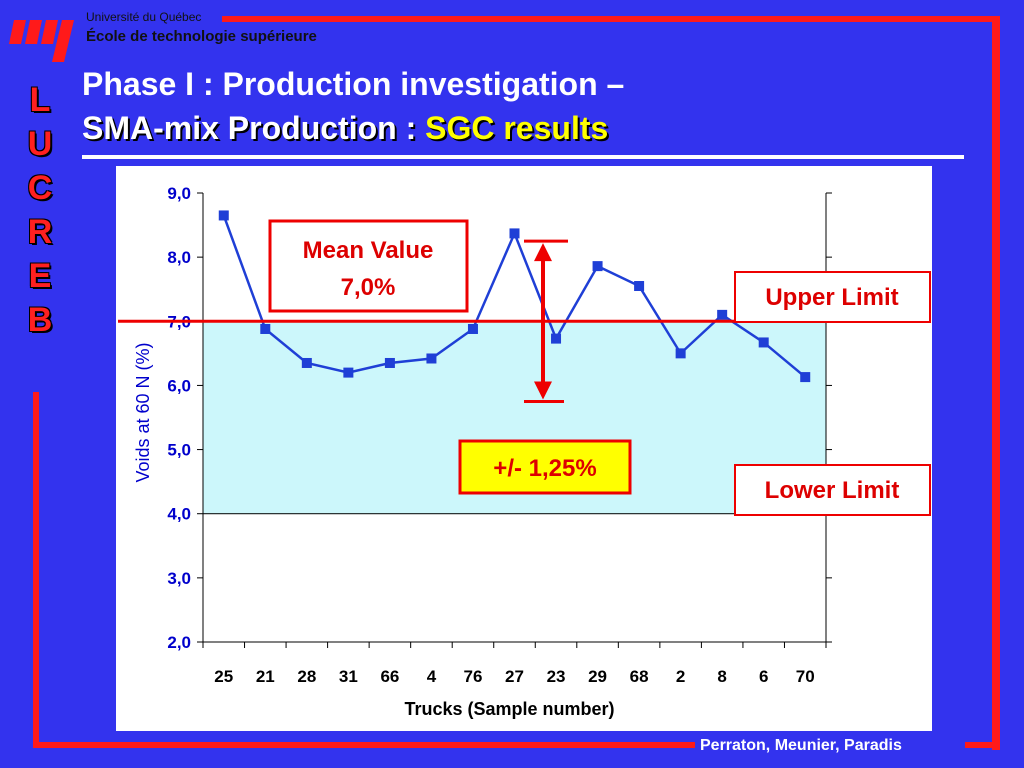  What do you see at coordinates (179, 642) in the screenshot?
I see `y-tick-label: 2,0` at bounding box center [179, 642].